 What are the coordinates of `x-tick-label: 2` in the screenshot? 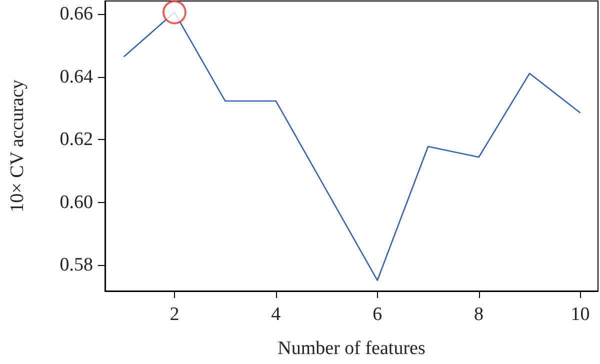 It's located at (175, 314).